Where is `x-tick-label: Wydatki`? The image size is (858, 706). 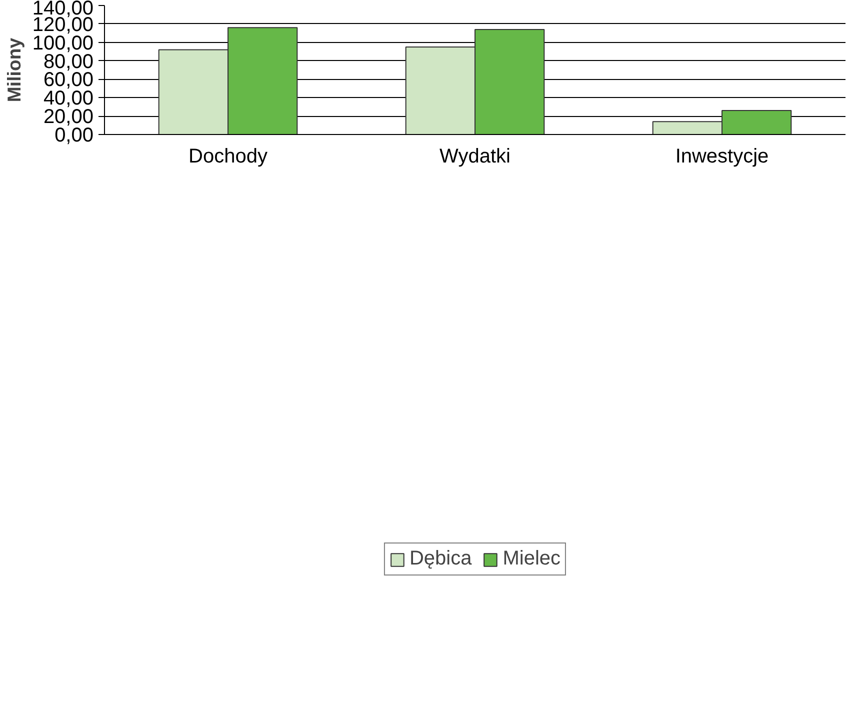
x-tick-label: Wydatki is located at coordinates (475, 157).